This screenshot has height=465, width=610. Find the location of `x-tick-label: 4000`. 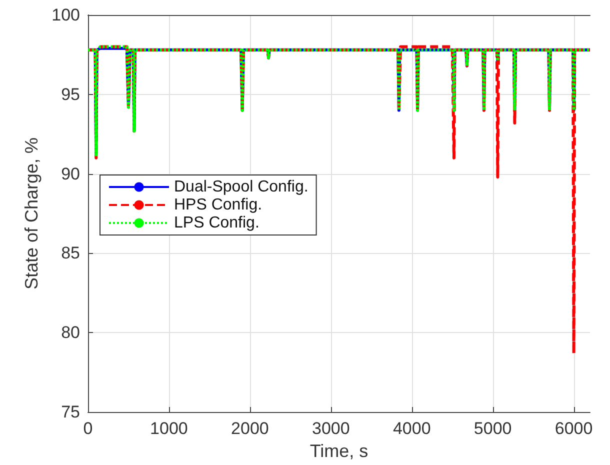

x-tick-label: 4000 is located at coordinates (411, 428).